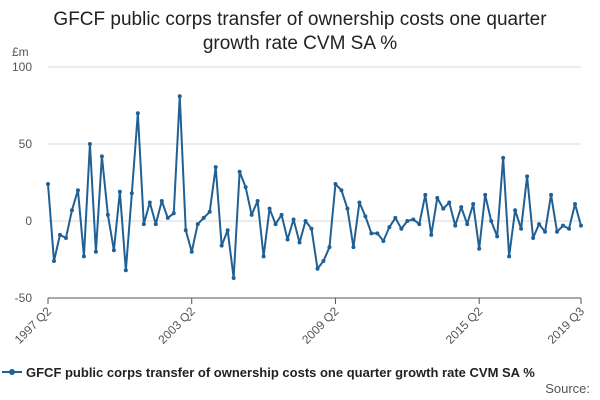 This screenshot has width=600, height=400. What do you see at coordinates (464, 325) in the screenshot?
I see `x-tick-label: 2015 Q2` at bounding box center [464, 325].